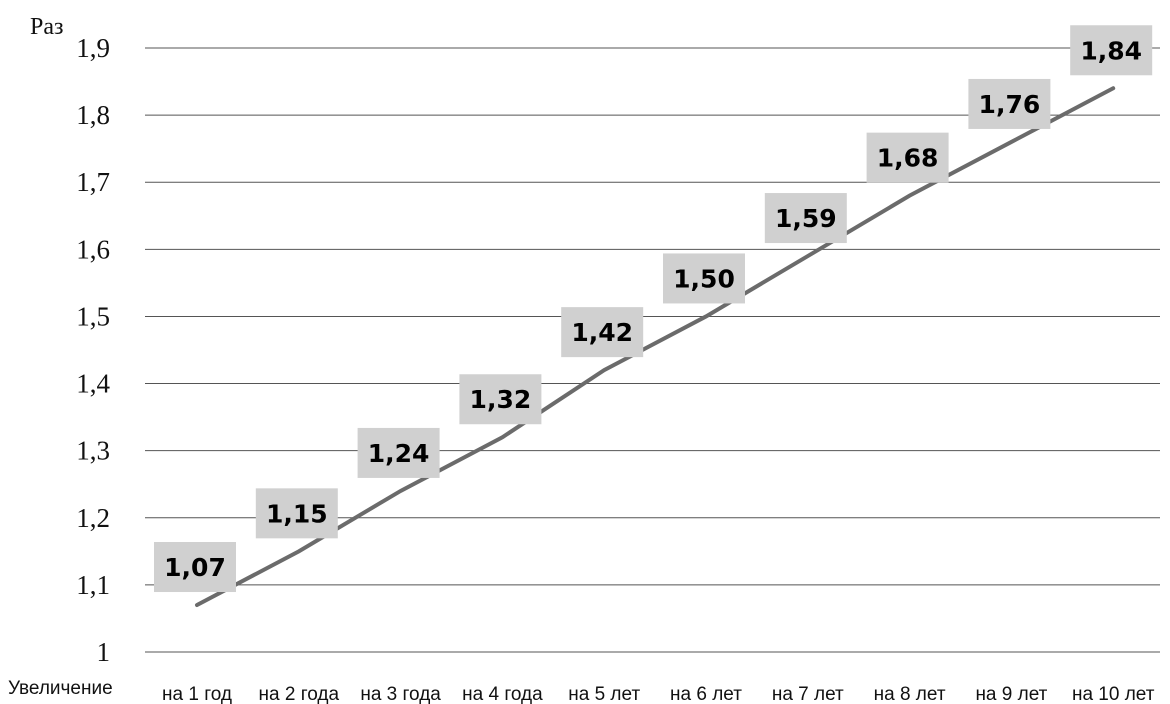 This screenshot has width=1170, height=704. What do you see at coordinates (808, 694) in the screenshot?
I see `x-tick-label: на 7 лет` at bounding box center [808, 694].